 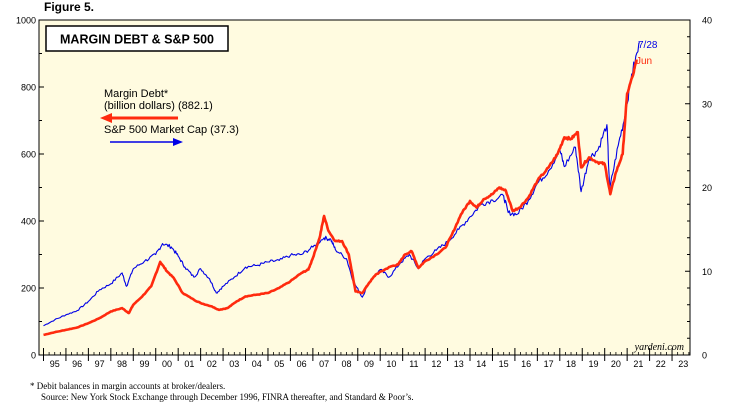 What do you see at coordinates (136, 94) in the screenshot?
I see `legend-margin-debt-line1: Margin Debt*` at bounding box center [136, 94].